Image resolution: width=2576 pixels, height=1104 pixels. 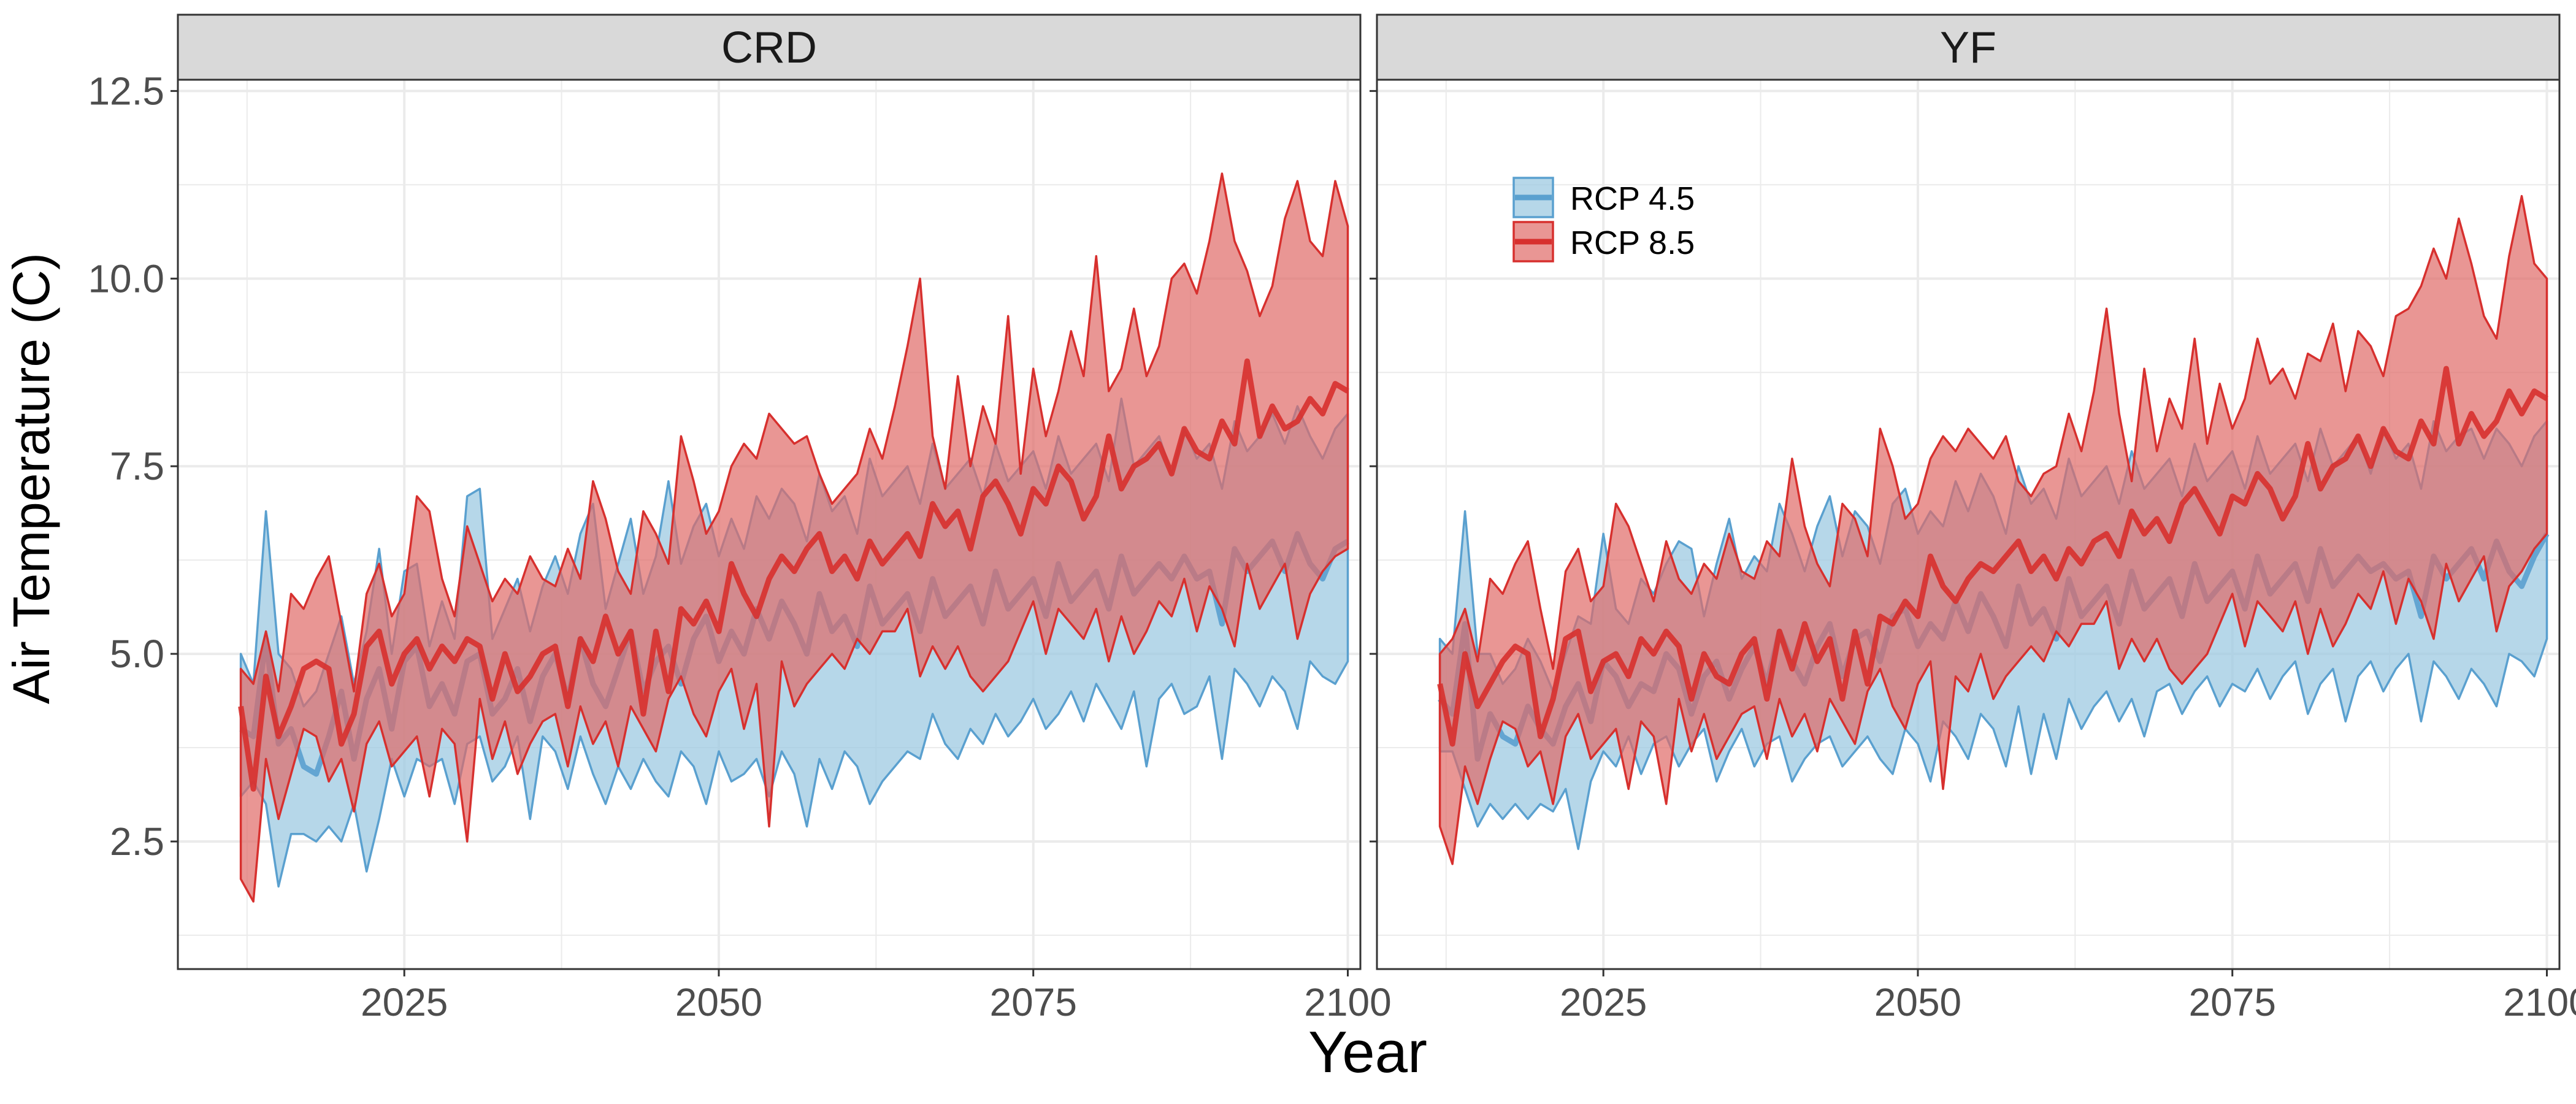 What do you see at coordinates (126, 278) in the screenshot?
I see `y-tick-label: 10.0` at bounding box center [126, 278].